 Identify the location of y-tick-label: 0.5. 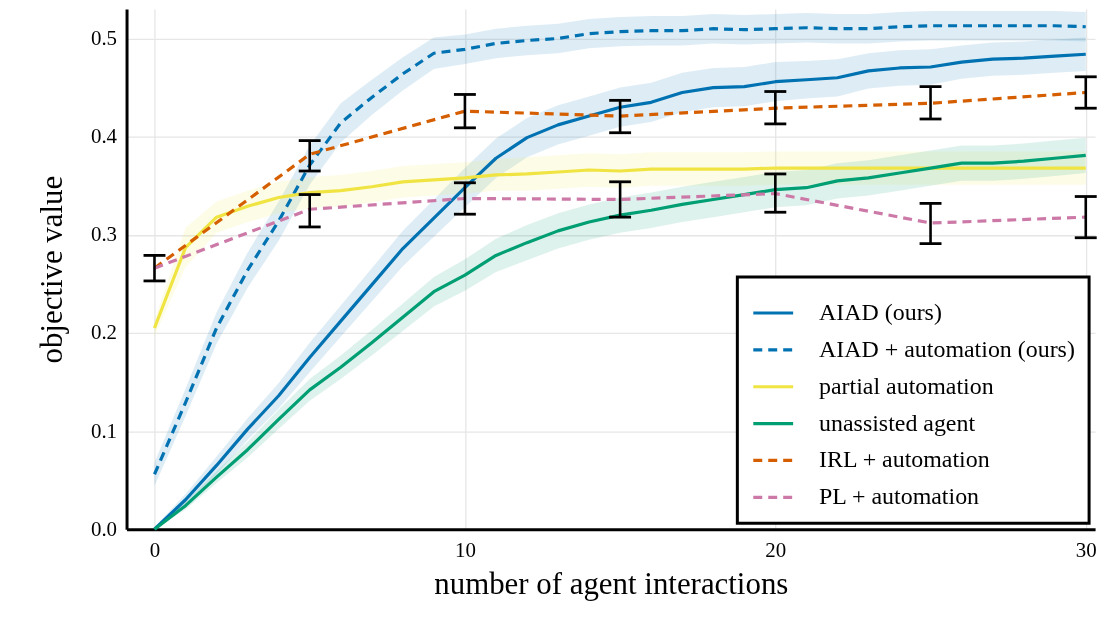
(104, 38).